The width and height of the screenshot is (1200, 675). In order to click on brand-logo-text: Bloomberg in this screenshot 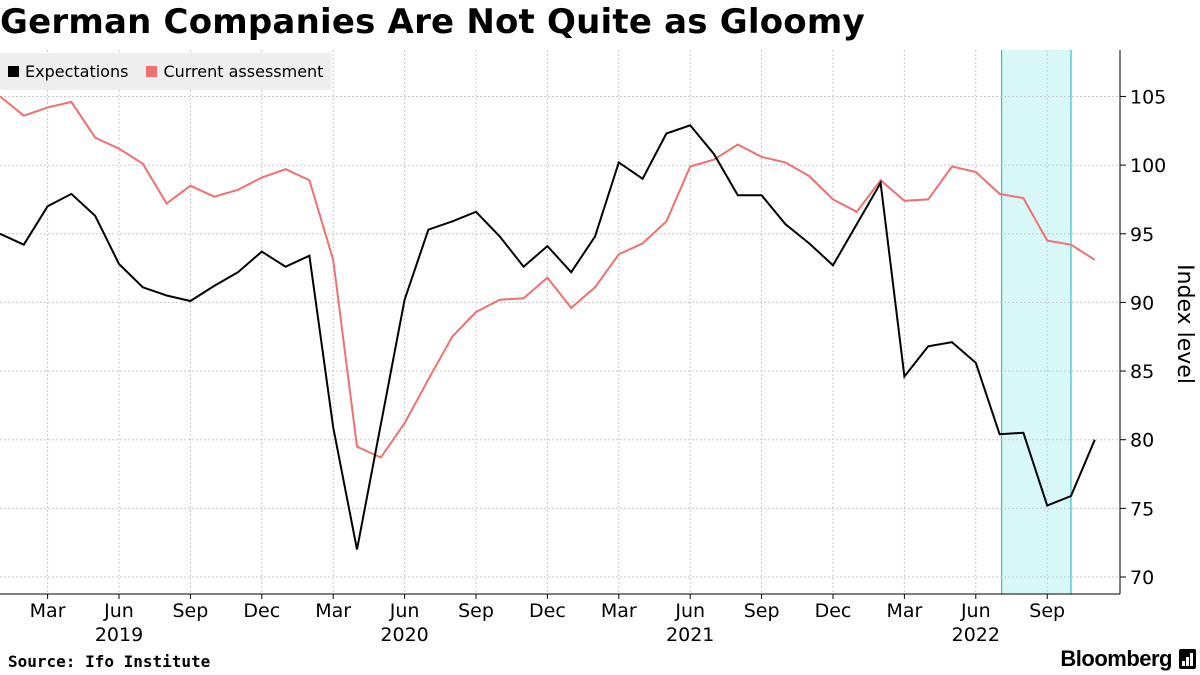, I will do `click(1116, 658)`.